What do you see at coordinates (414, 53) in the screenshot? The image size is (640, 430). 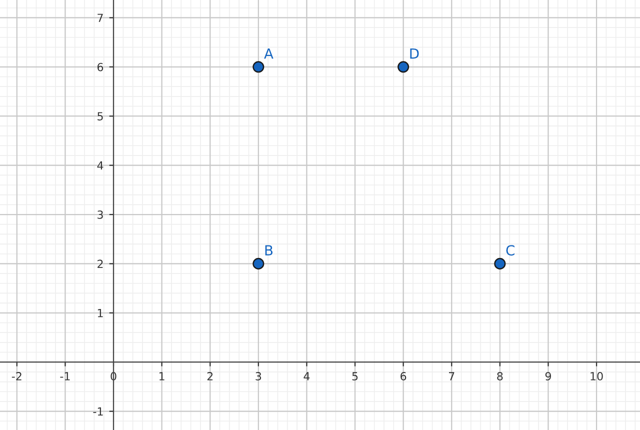 I see `annotation: D` at bounding box center [414, 53].